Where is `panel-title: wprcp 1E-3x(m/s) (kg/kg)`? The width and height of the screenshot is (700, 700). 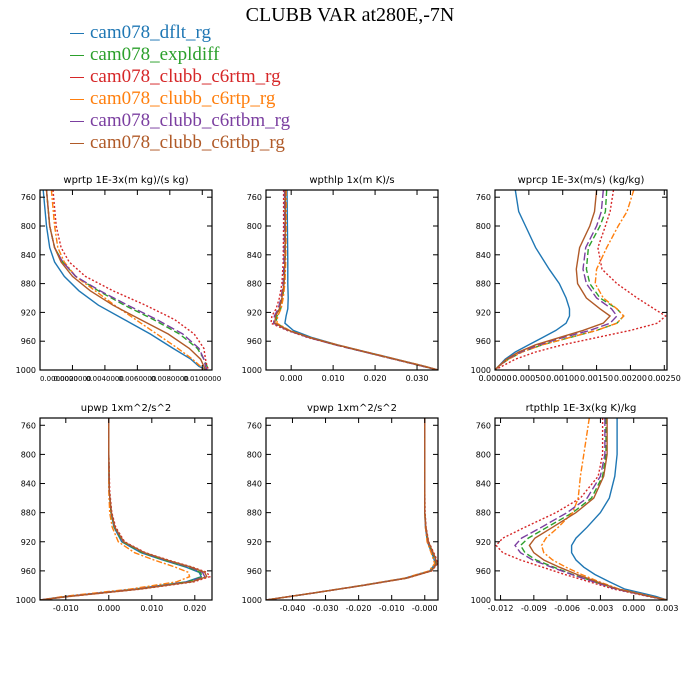
panel-title: wprcp 1E-3x(m/s) (kg/kg) is located at coordinates (581, 180).